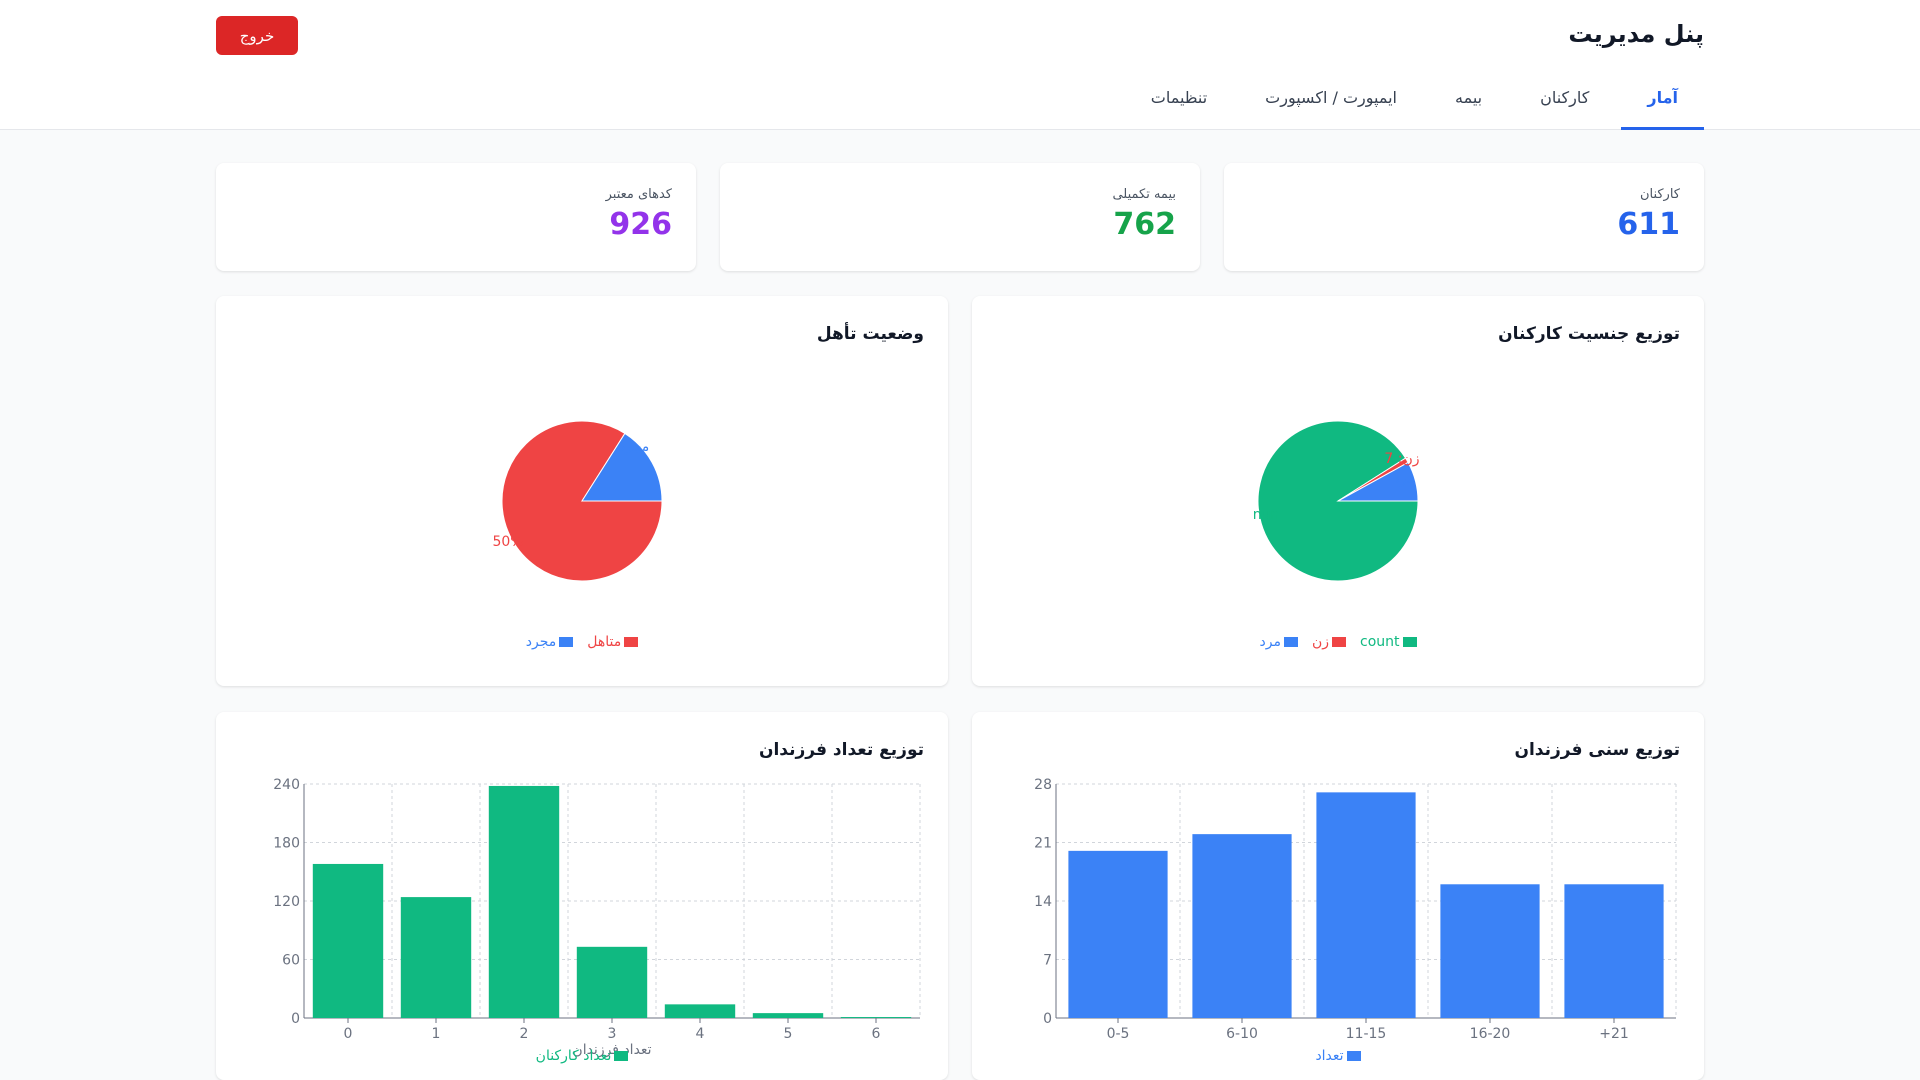 Image resolution: width=1920 pixels, height=1080 pixels. Describe the element at coordinates (1662, 100) in the screenshot. I see `tab-stats: آمار` at that location.